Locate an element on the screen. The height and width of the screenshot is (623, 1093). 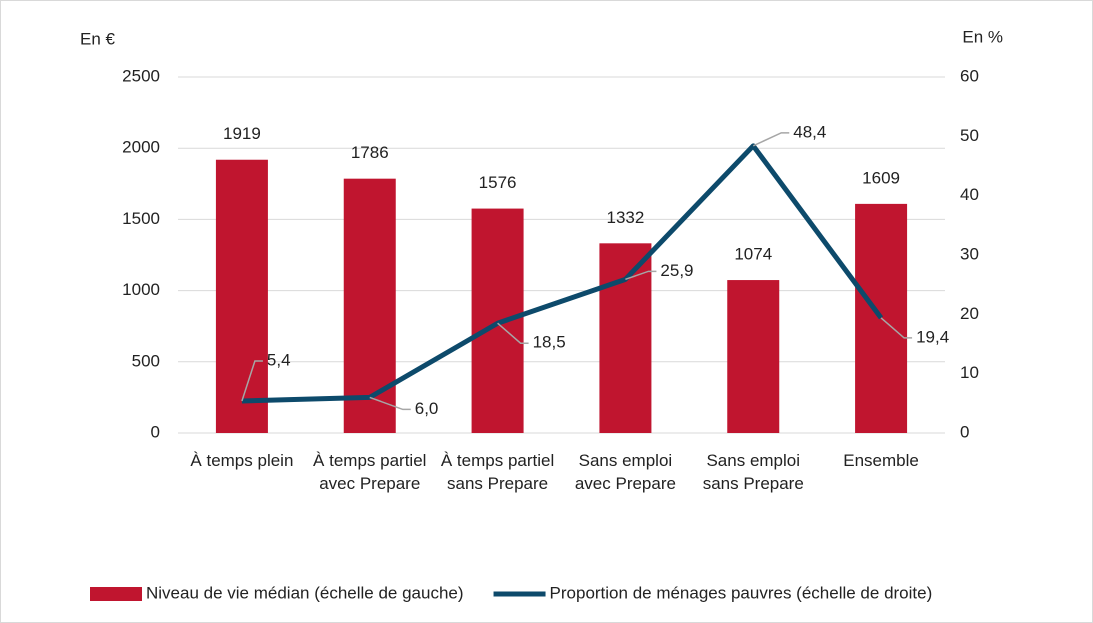
line-value-label: 6,0 is located at coordinates (427, 408).